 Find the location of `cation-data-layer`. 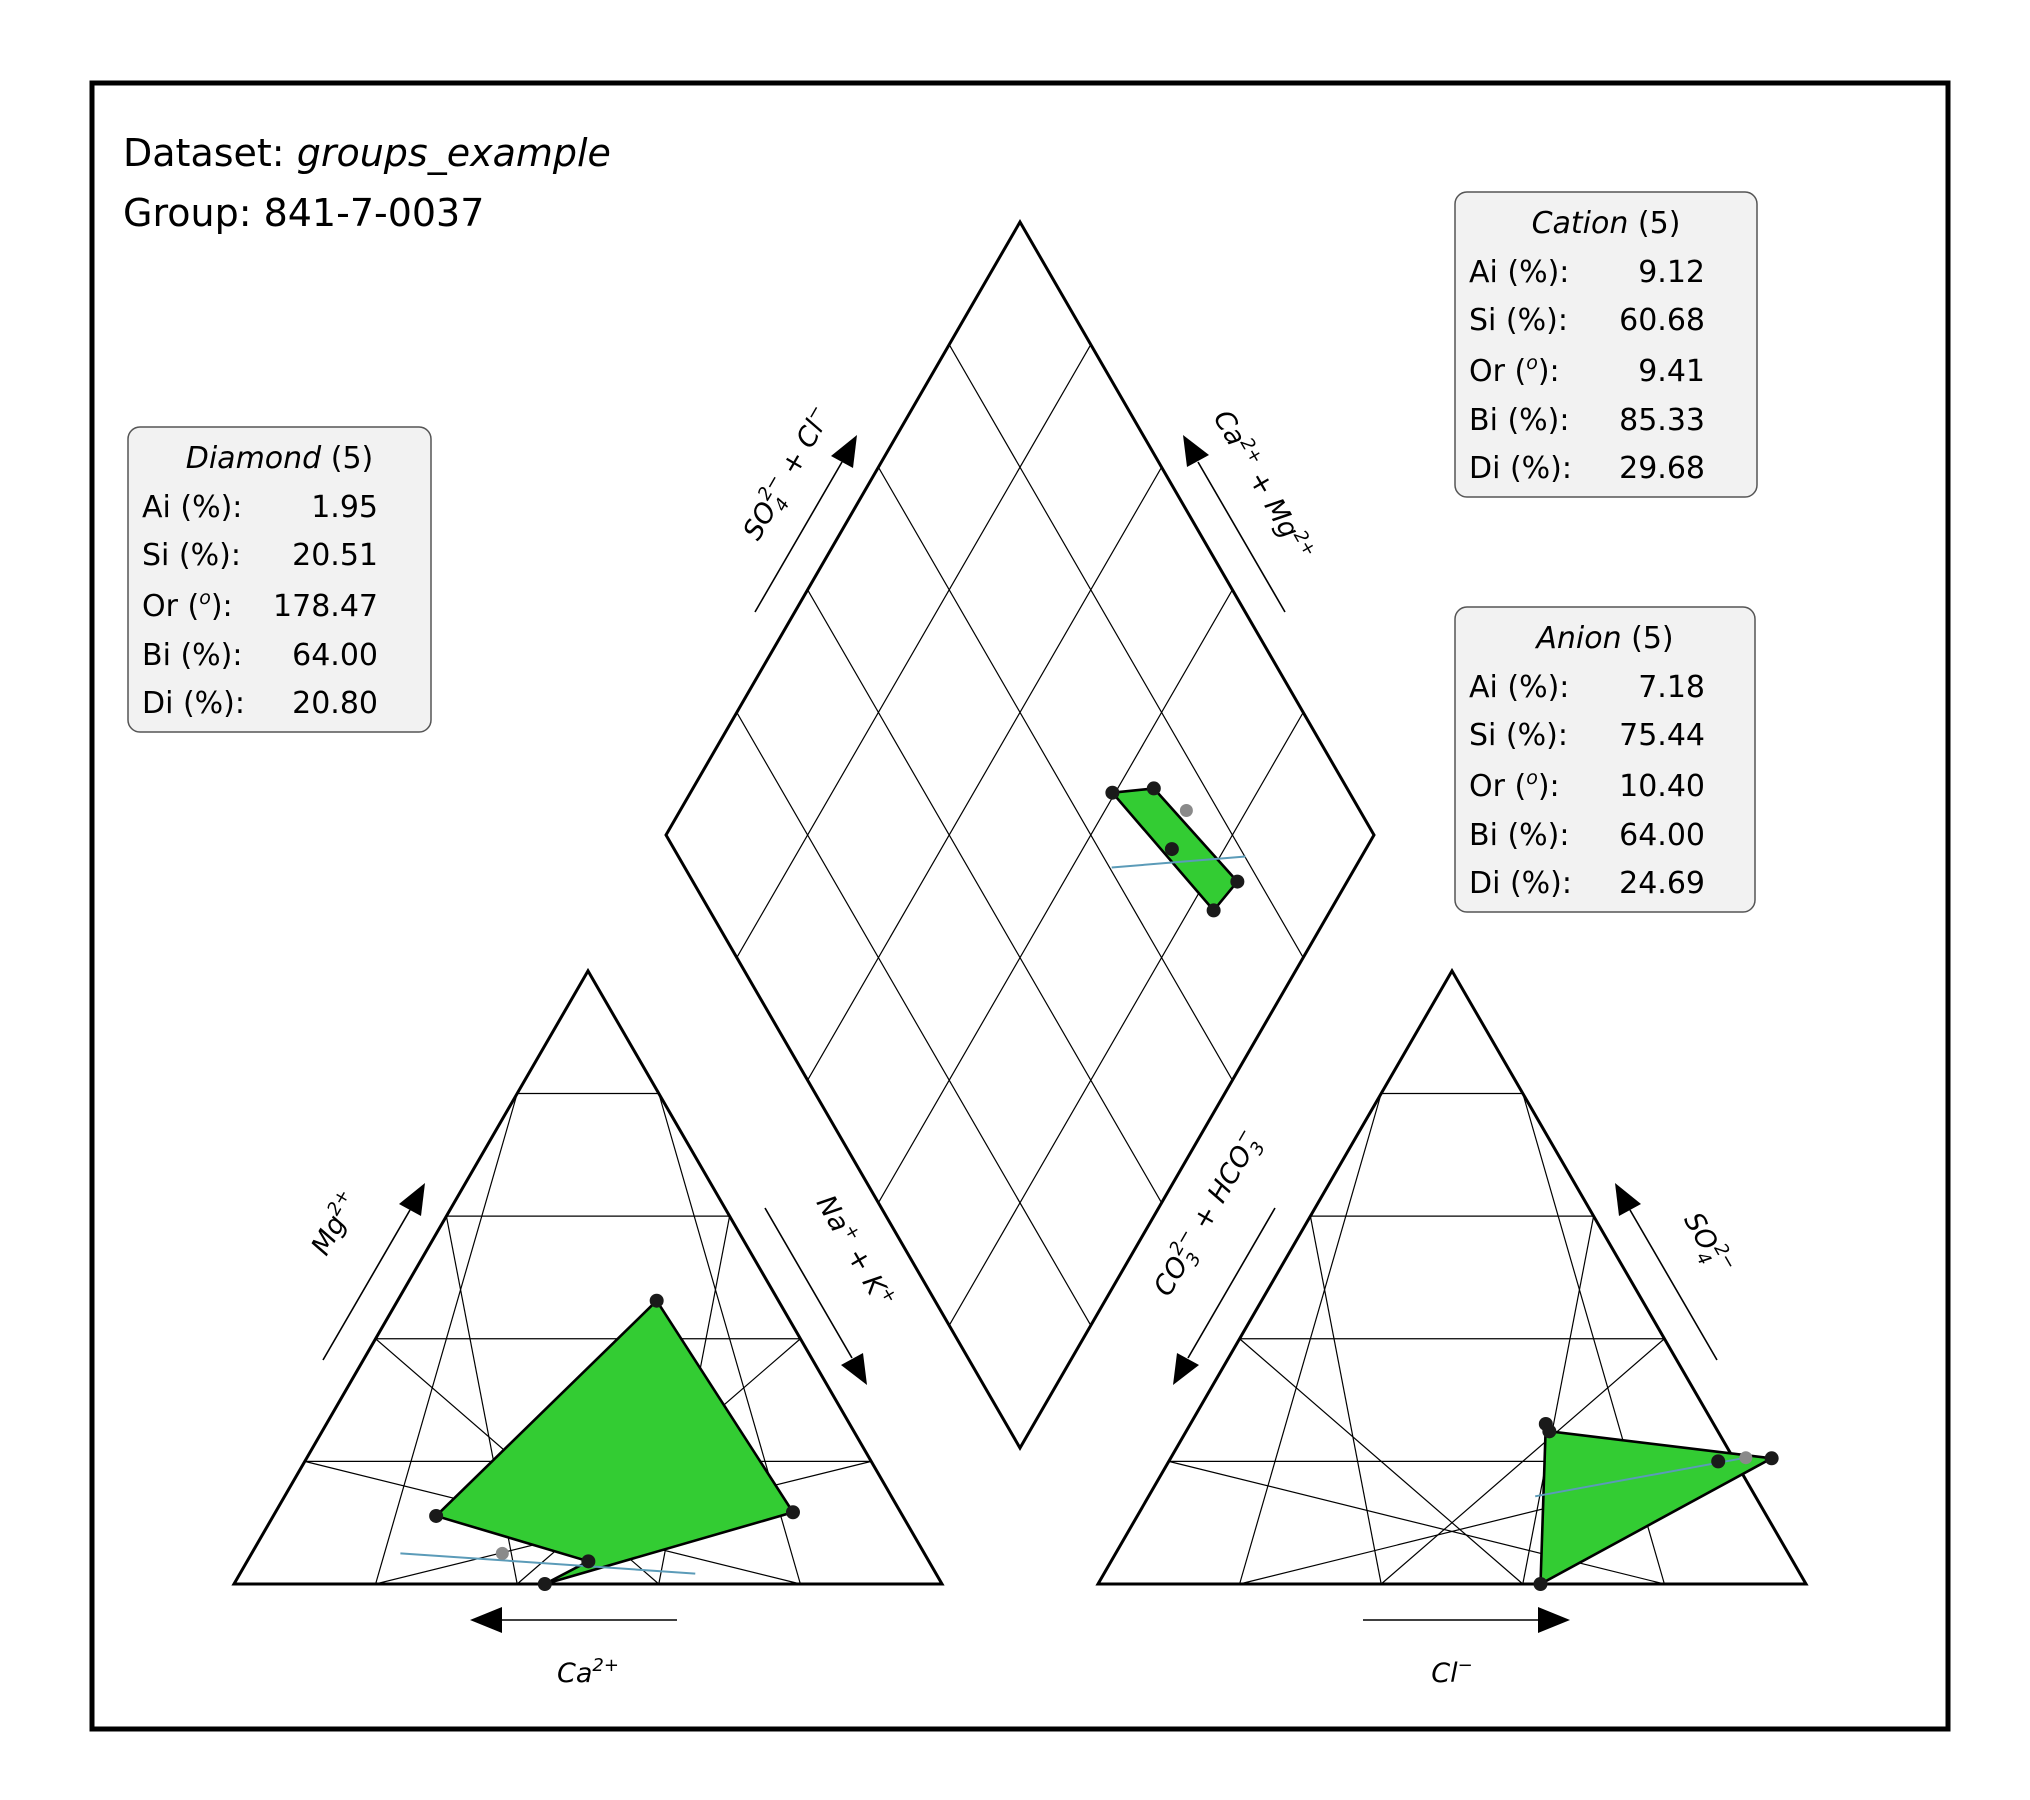

cation-data-layer is located at coordinates (600, 1442).